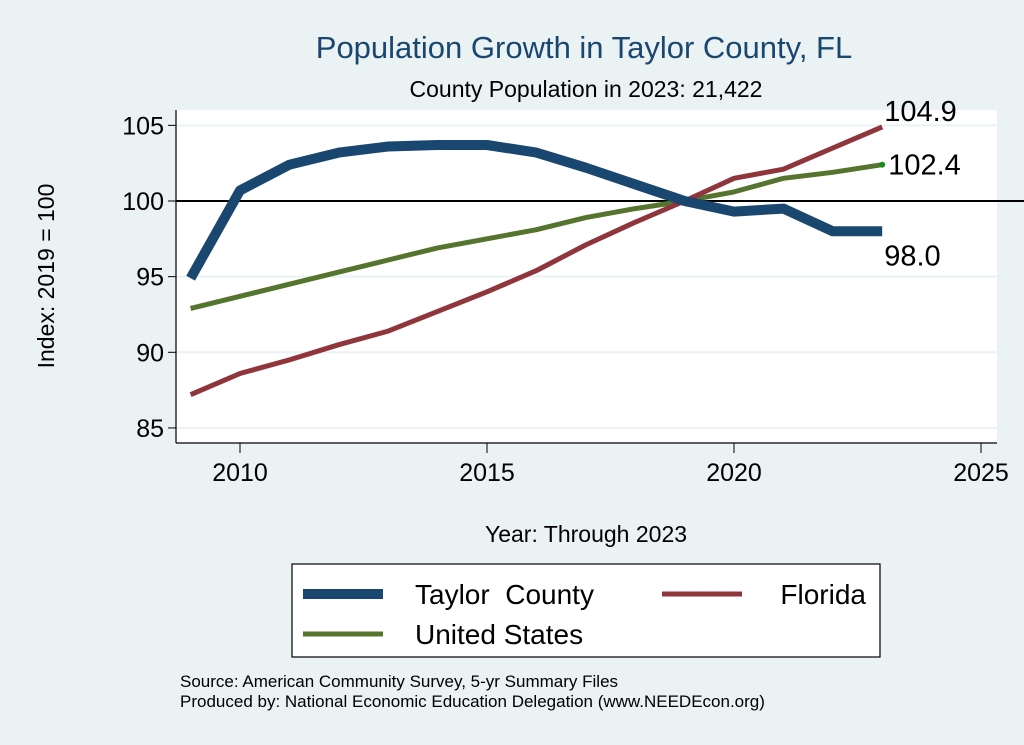  I want to click on end-label: 102.4, so click(924, 166).